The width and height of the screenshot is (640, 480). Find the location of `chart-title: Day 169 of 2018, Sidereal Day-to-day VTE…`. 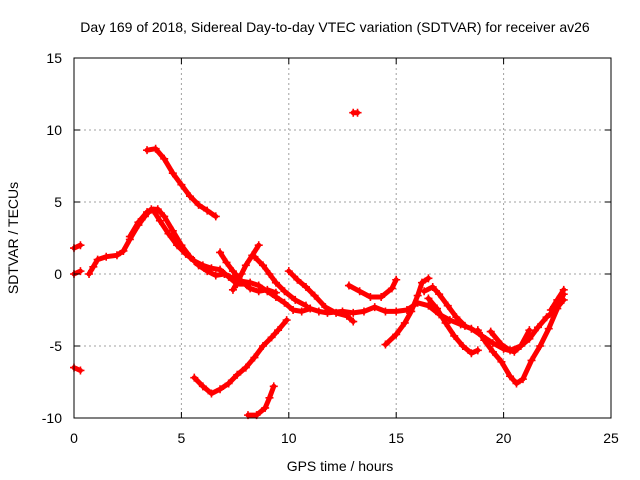

chart-title: Day 169 of 2018, Sidereal Day-to-day VTE… is located at coordinates (335, 27).